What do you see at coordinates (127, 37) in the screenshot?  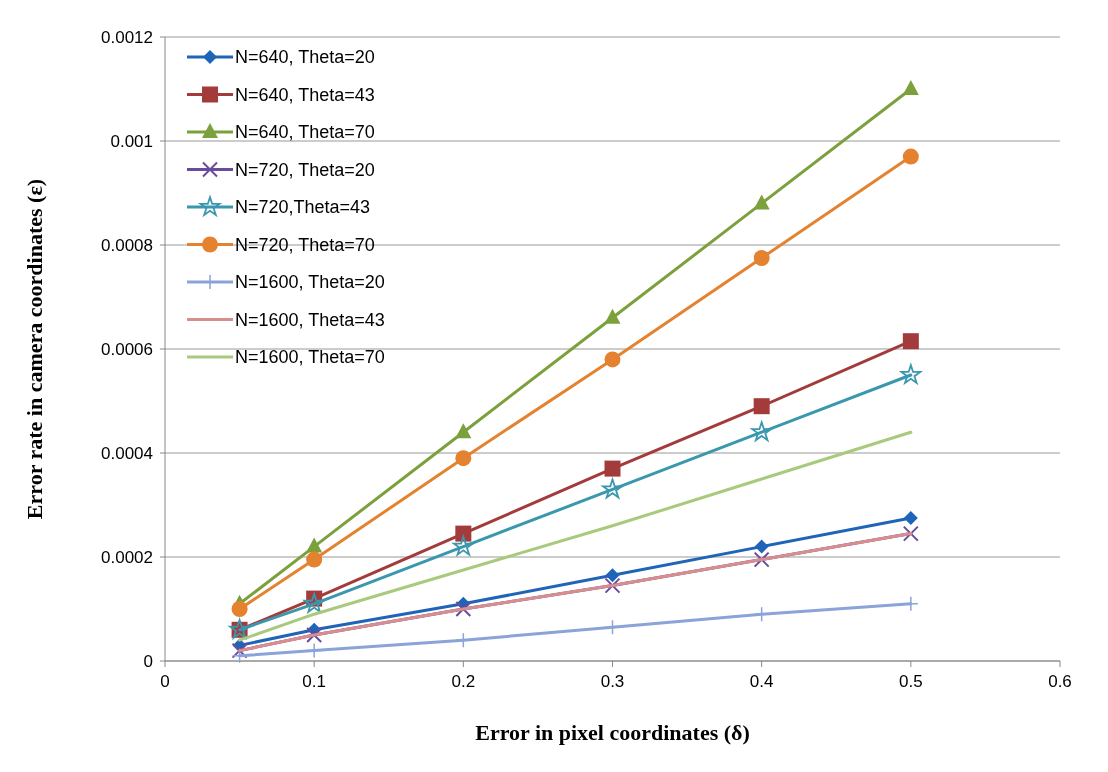 I see `y-tick-label: 0.0012` at bounding box center [127, 37].